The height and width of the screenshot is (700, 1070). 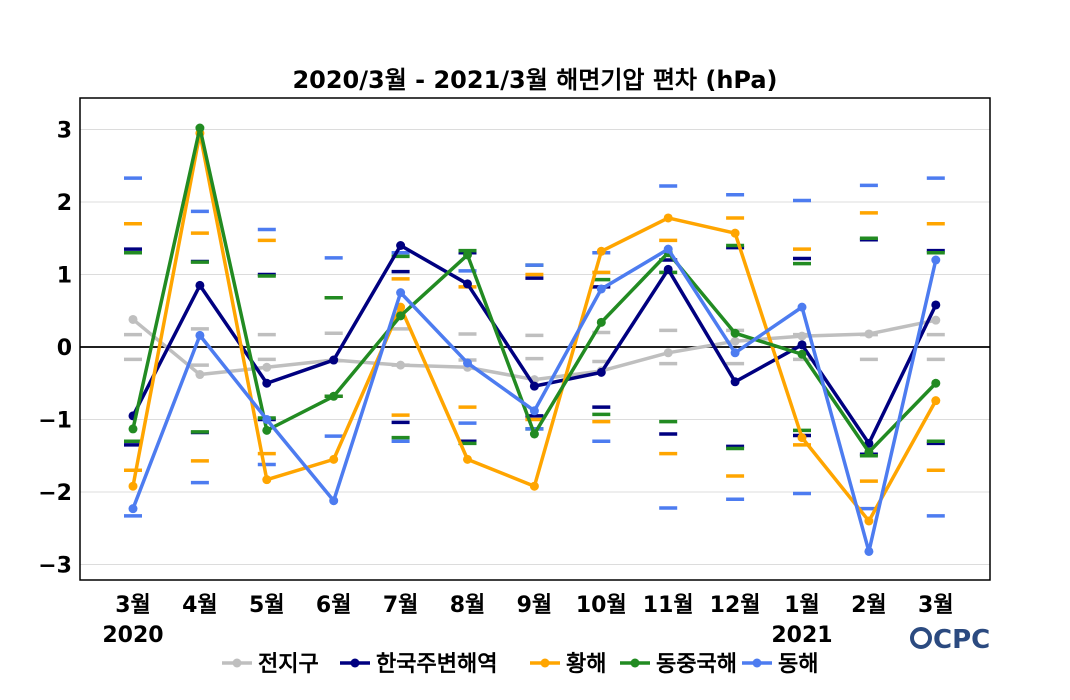 What do you see at coordinates (468, 605) in the screenshot?
I see `x-tick-label: 8월` at bounding box center [468, 605].